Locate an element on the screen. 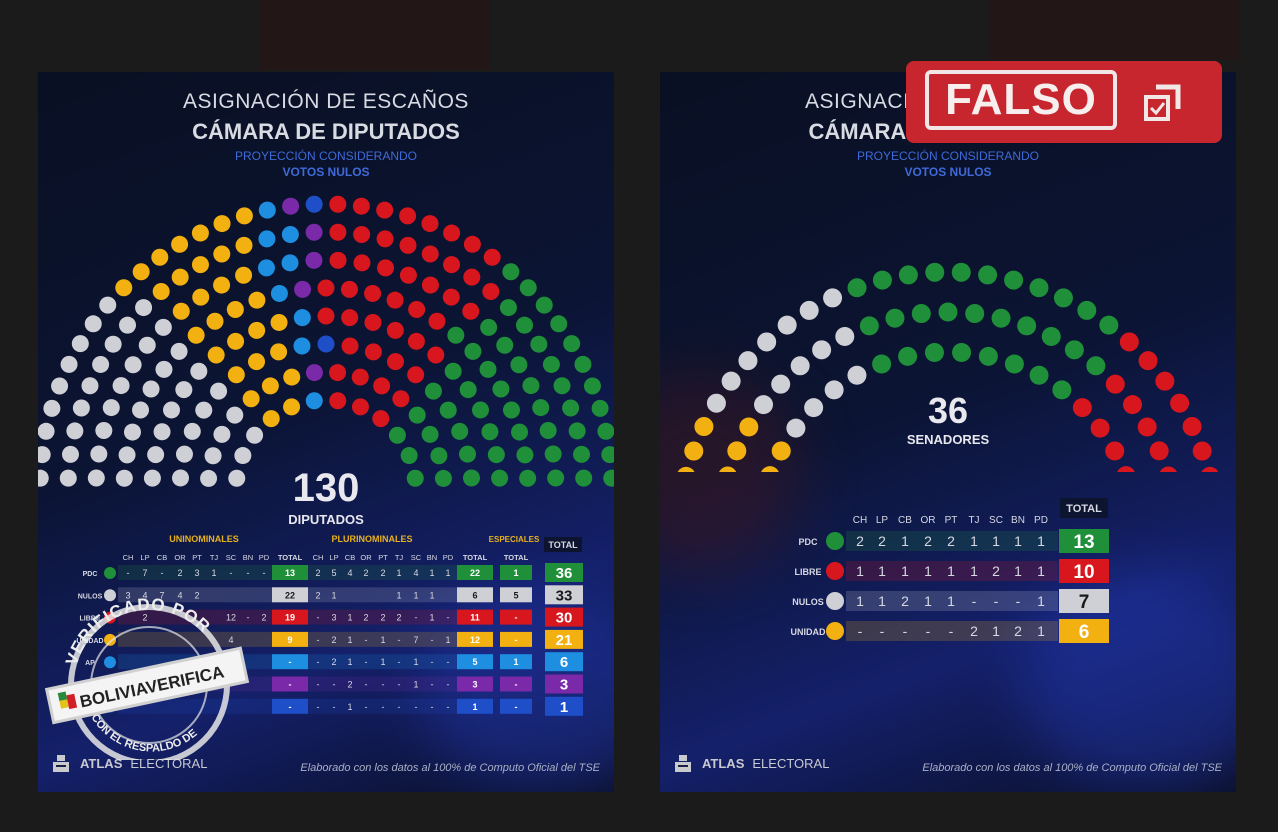 The width and height of the screenshot is (1278, 832). subtotal-value: 22 is located at coordinates (475, 573).